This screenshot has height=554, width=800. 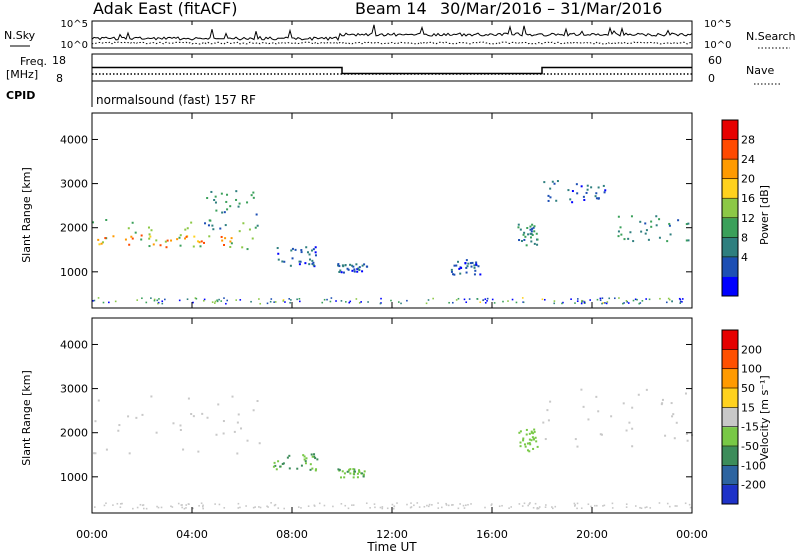 What do you see at coordinates (764, 215) in the screenshot?
I see `power-cbar-label: Power [dB]` at bounding box center [764, 215].